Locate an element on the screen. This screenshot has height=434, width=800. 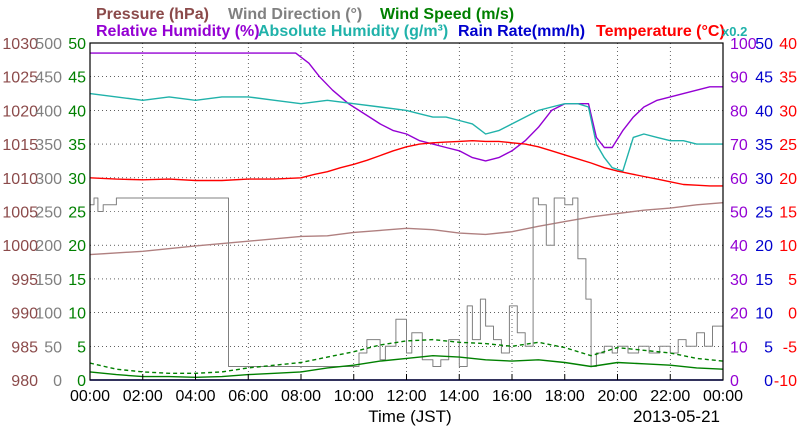
x-tick-label: 12:00 is located at coordinates (406, 396).